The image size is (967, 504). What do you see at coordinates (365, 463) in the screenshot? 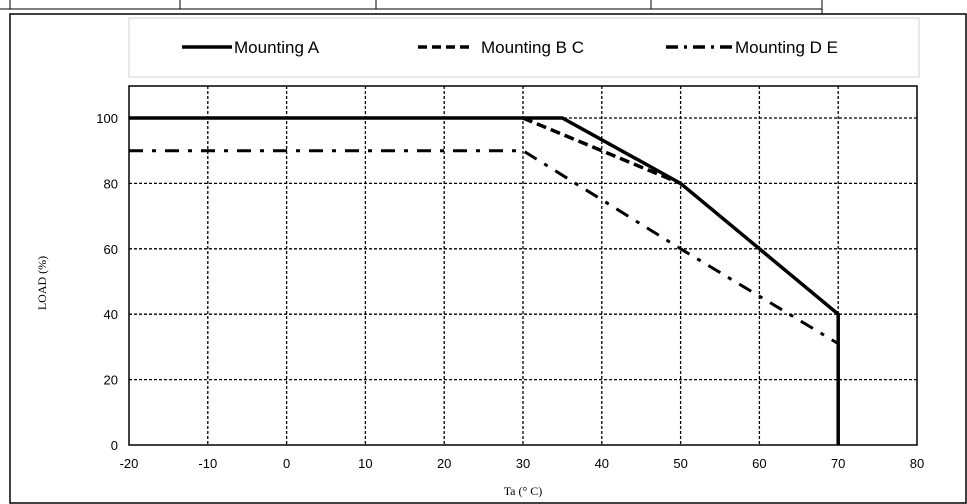
I see `x-tick-label: 10` at bounding box center [365, 463].